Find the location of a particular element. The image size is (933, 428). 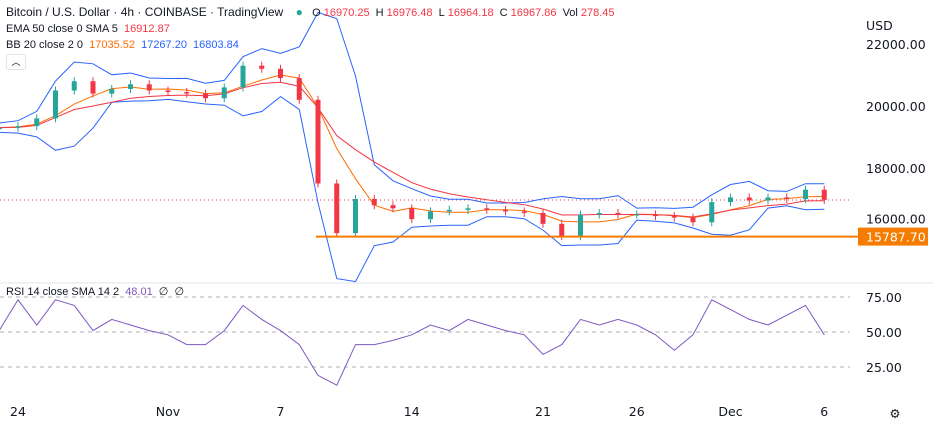

close-value: 16967.86 is located at coordinates (533, 13).